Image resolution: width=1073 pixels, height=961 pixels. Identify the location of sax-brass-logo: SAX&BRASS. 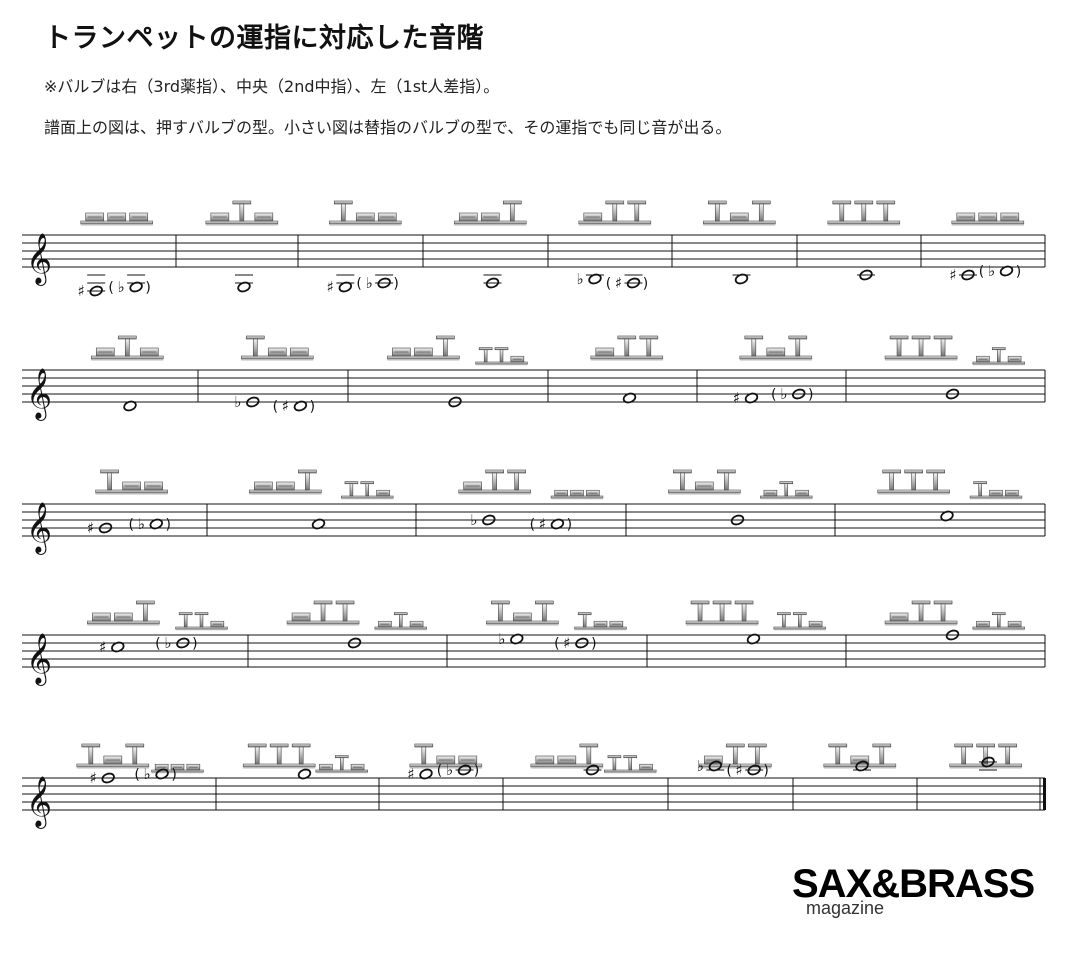
(913, 884).